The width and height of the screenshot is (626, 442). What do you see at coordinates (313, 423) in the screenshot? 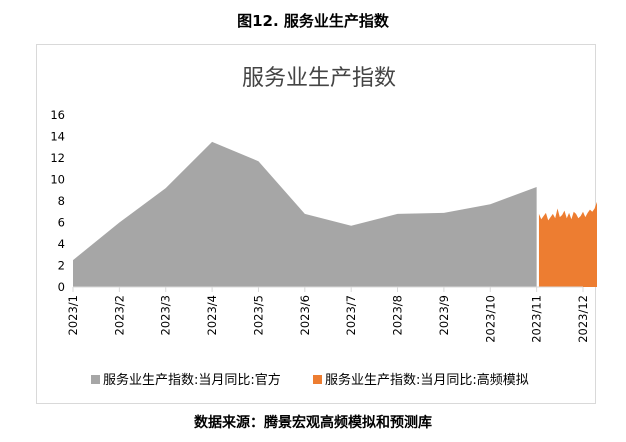
I see `data-source-note: 数据来源：腾景宏观高频模拟和预测库` at bounding box center [313, 423].